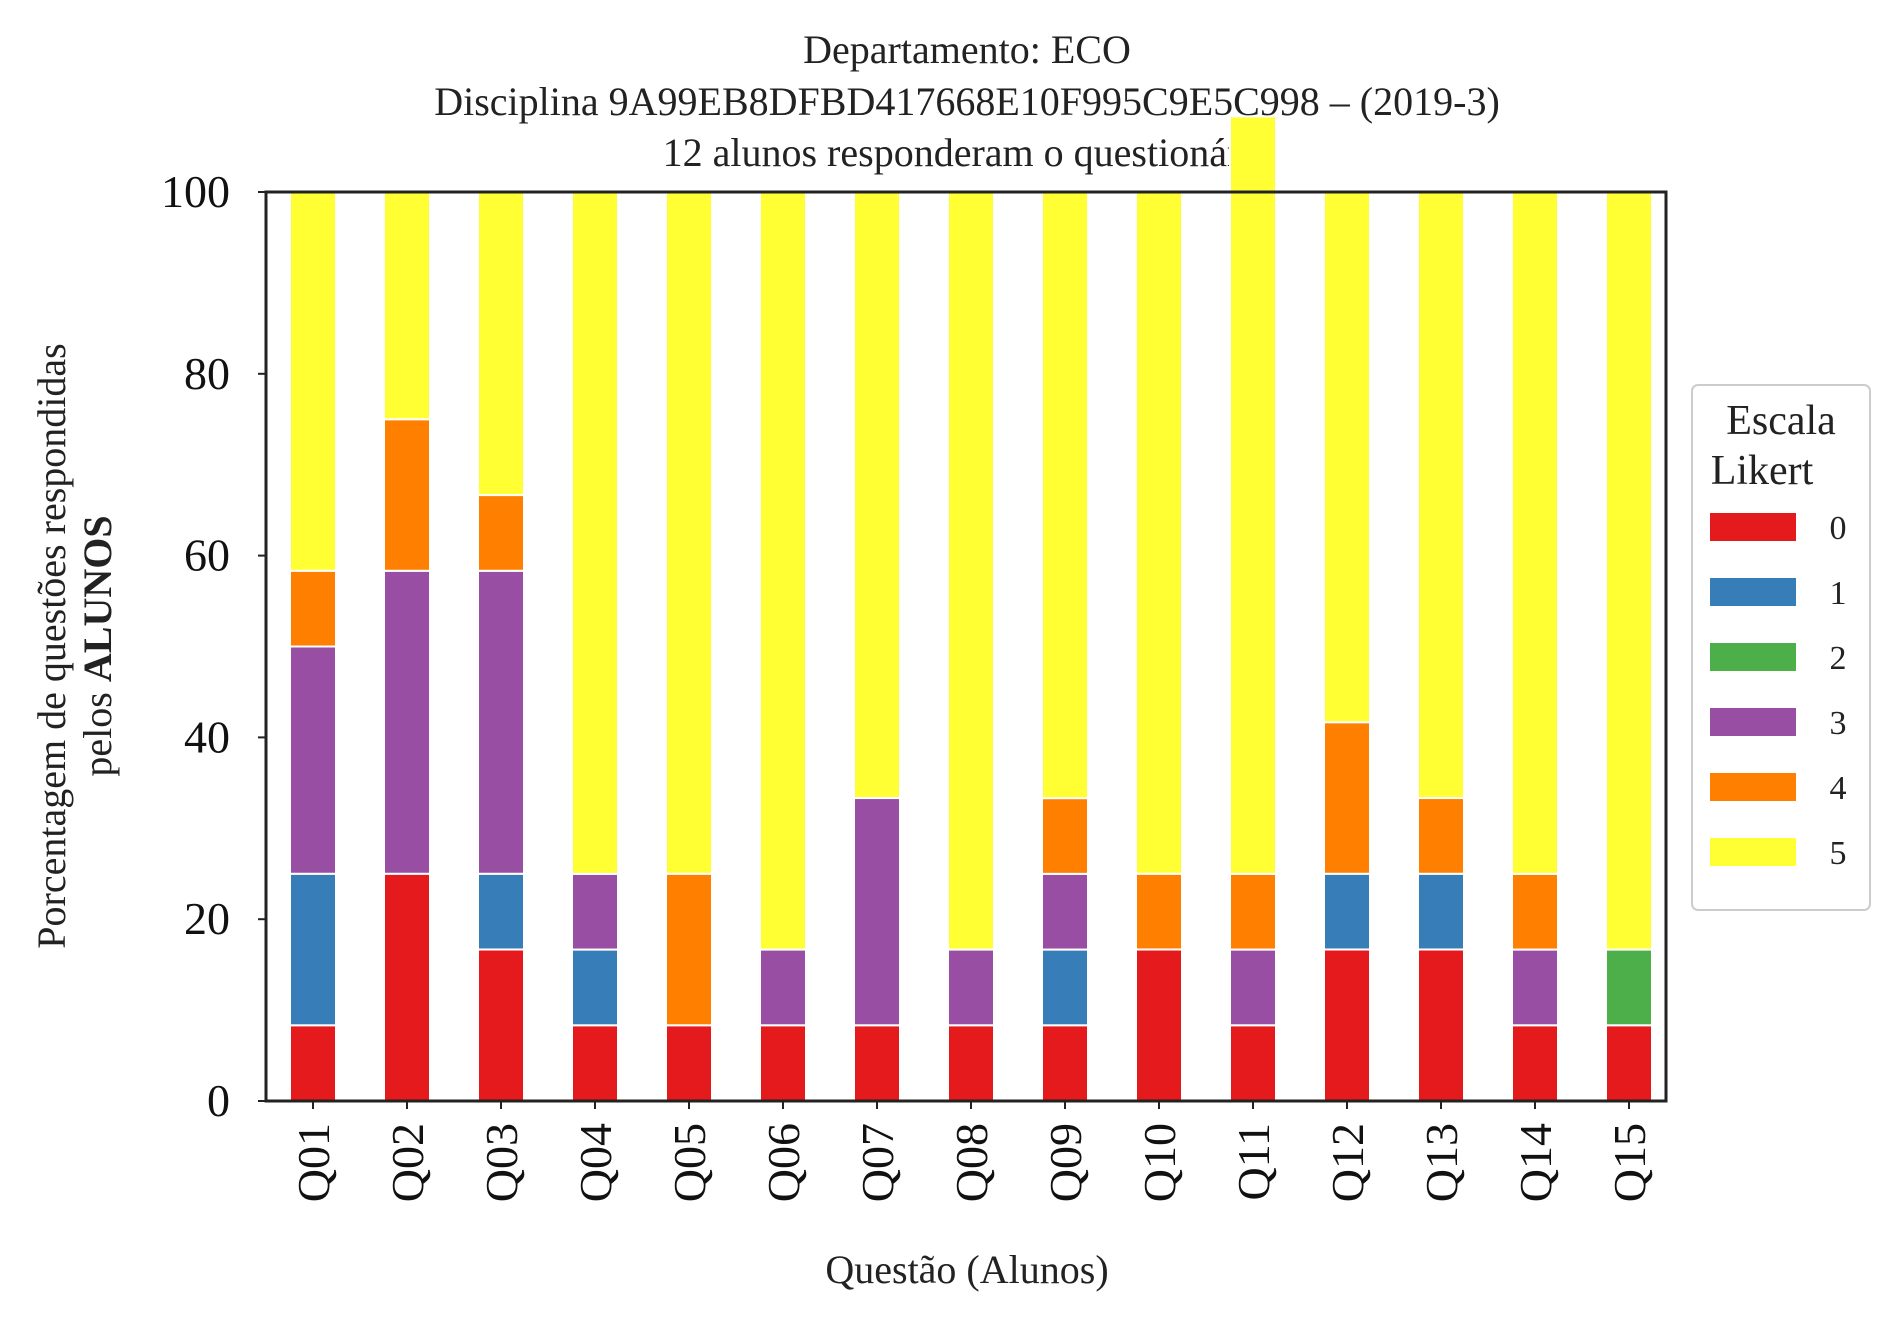 Image resolution: width=1892 pixels, height=1323 pixels. Describe the element at coordinates (207, 736) in the screenshot. I see `y-tick-label-40: 40` at that location.